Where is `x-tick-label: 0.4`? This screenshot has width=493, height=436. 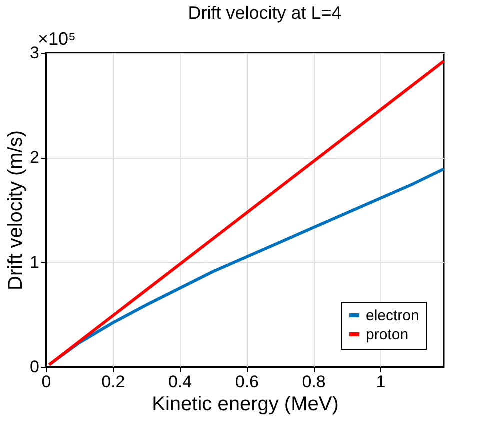 x-tick-label: 0.4 is located at coordinates (180, 382).